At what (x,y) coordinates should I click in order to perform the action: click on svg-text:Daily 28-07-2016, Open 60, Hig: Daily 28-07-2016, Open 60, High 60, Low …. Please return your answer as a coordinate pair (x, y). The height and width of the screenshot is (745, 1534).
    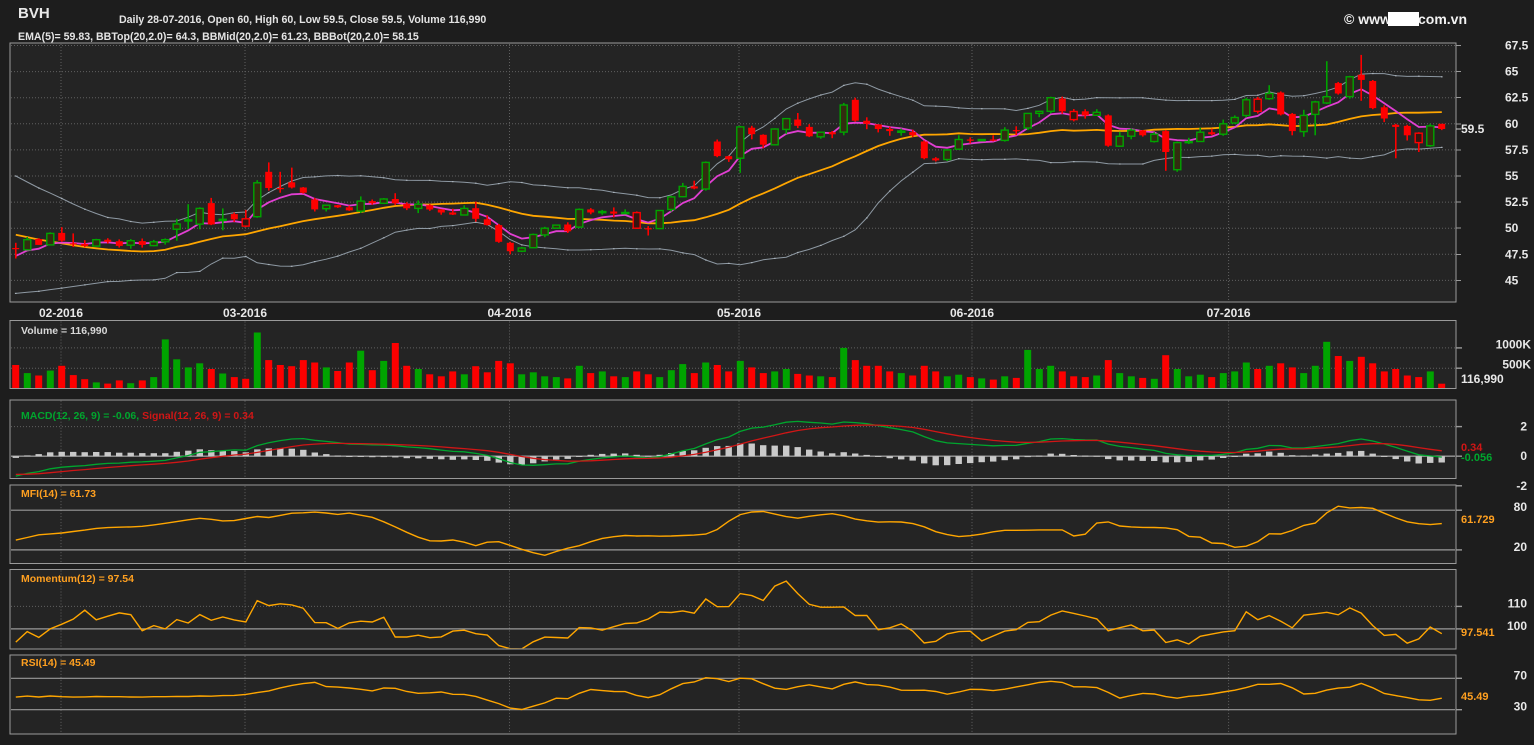
    Looking at the image, I should click on (302, 20).